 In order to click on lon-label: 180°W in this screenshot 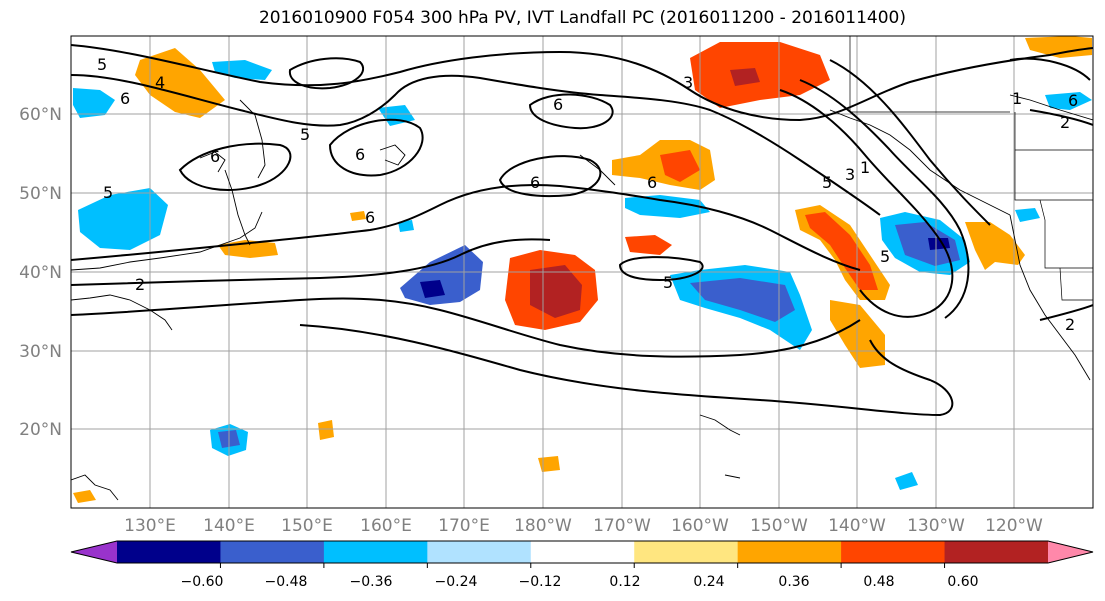, I will do `click(543, 526)`.